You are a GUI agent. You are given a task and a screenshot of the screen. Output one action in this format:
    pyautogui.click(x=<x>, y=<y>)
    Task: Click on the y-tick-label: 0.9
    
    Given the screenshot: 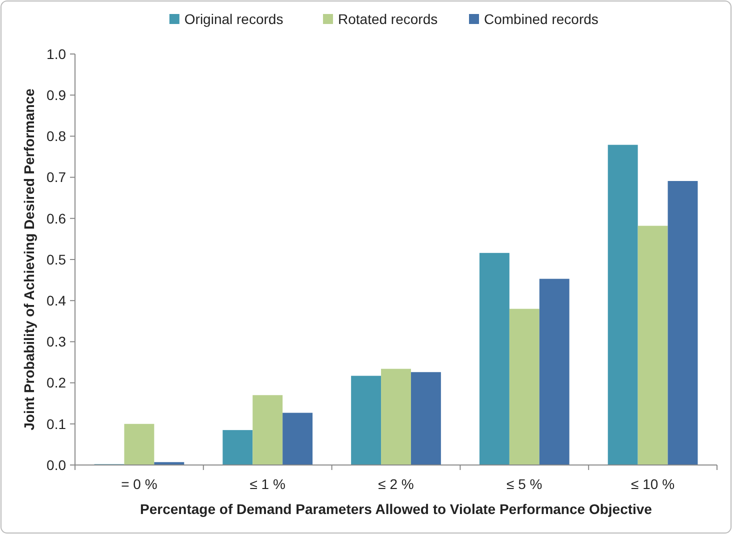 What is the action you would take?
    pyautogui.click(x=56, y=95)
    